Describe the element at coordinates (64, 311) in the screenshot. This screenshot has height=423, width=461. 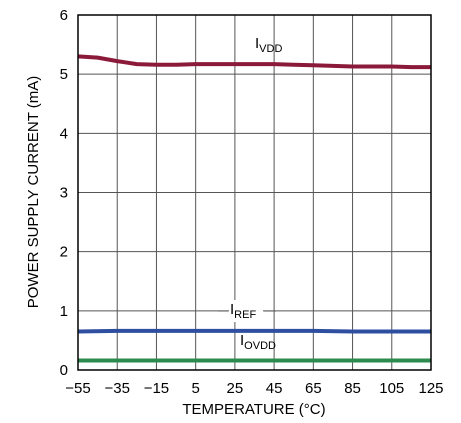
I see `y-tick-label: 1` at that location.